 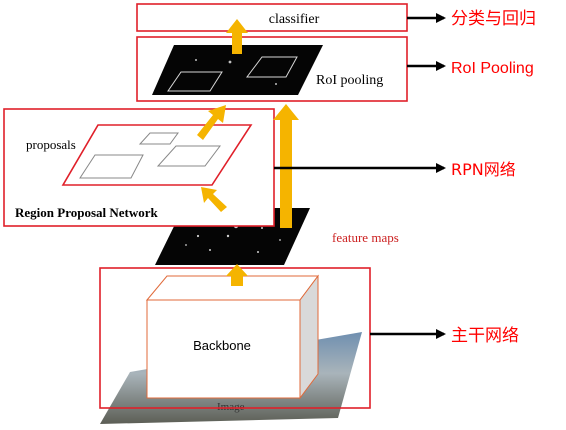 What do you see at coordinates (365, 237) in the screenshot?
I see `feature-maps-label: feature maps` at bounding box center [365, 237].